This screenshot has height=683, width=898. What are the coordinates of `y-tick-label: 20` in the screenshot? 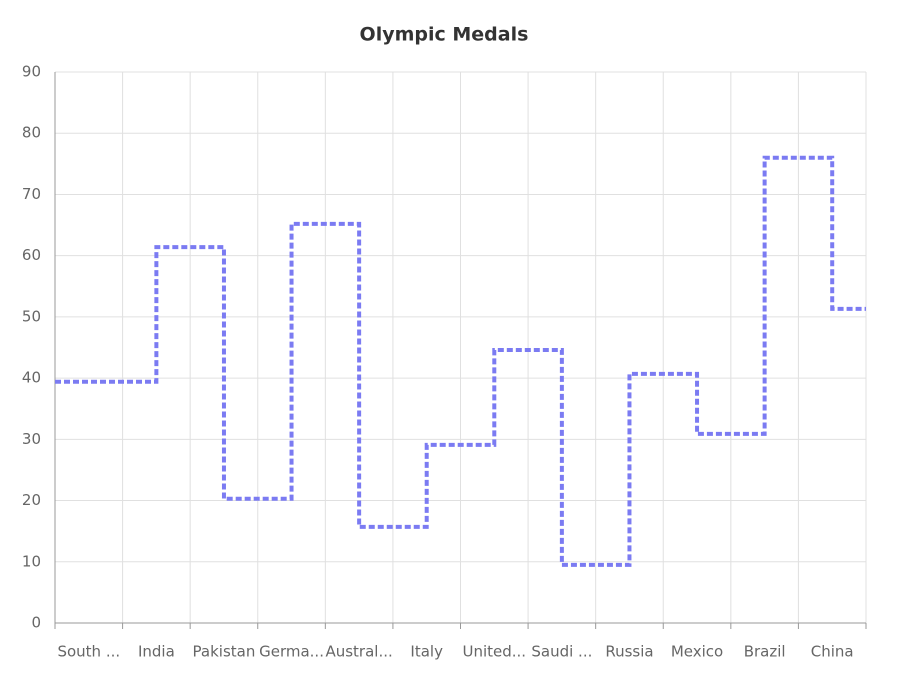 It's located at (31, 500).